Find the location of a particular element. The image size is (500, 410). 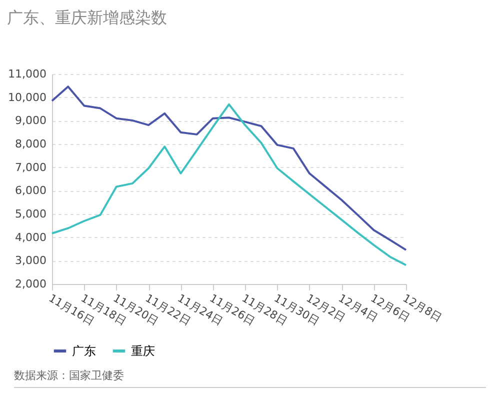

y-tick-label: 5,000 is located at coordinates (30, 214).